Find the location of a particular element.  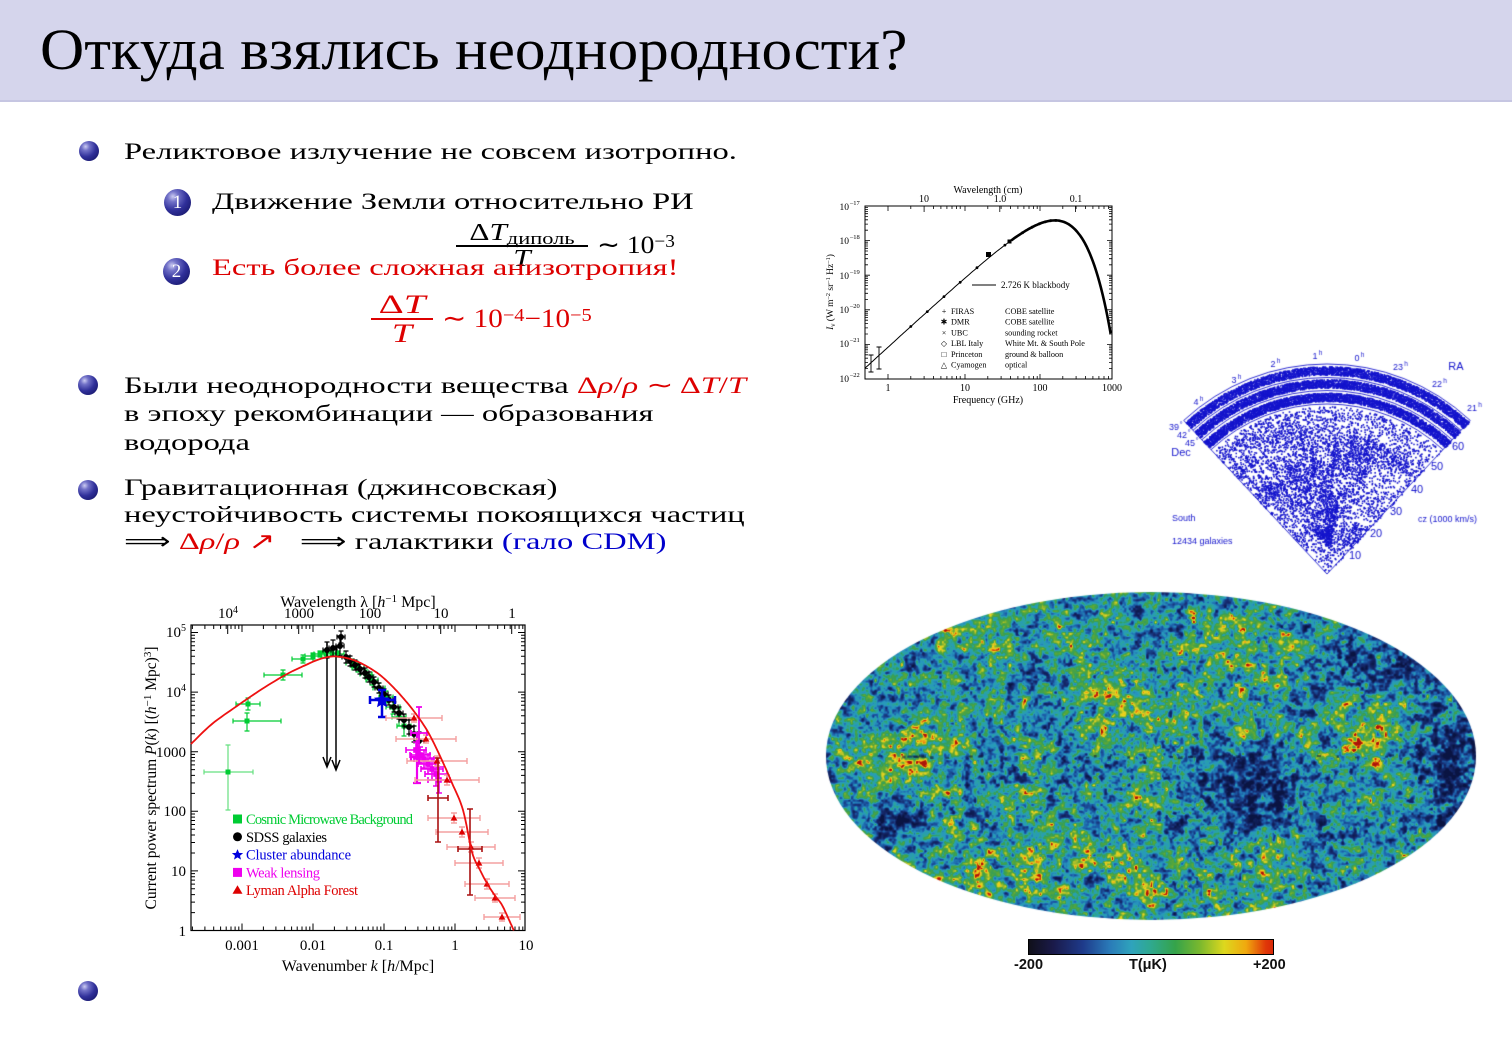

svg-text: DMR is located at coordinates (960, 322).